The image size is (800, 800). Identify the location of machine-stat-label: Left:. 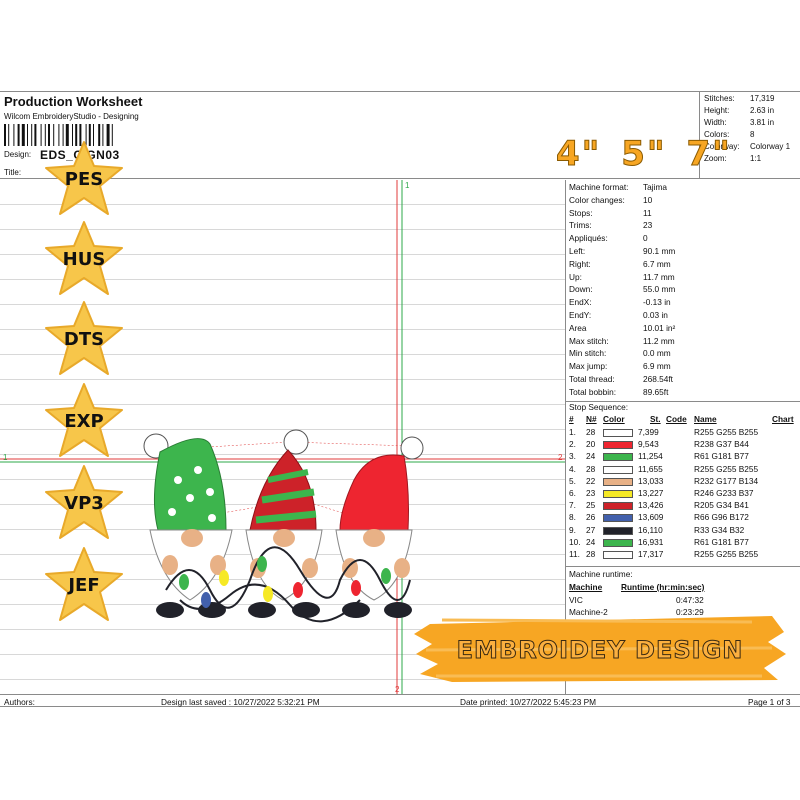
(577, 251).